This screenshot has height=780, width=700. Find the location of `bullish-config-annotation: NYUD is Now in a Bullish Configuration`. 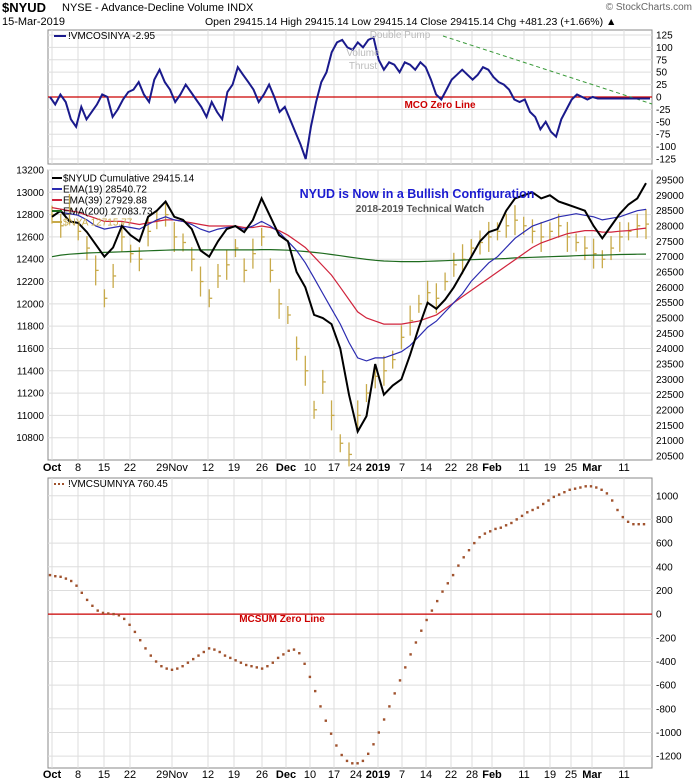

bullish-config-annotation: NYUD is Now in a Bullish Configuration is located at coordinates (417, 194).